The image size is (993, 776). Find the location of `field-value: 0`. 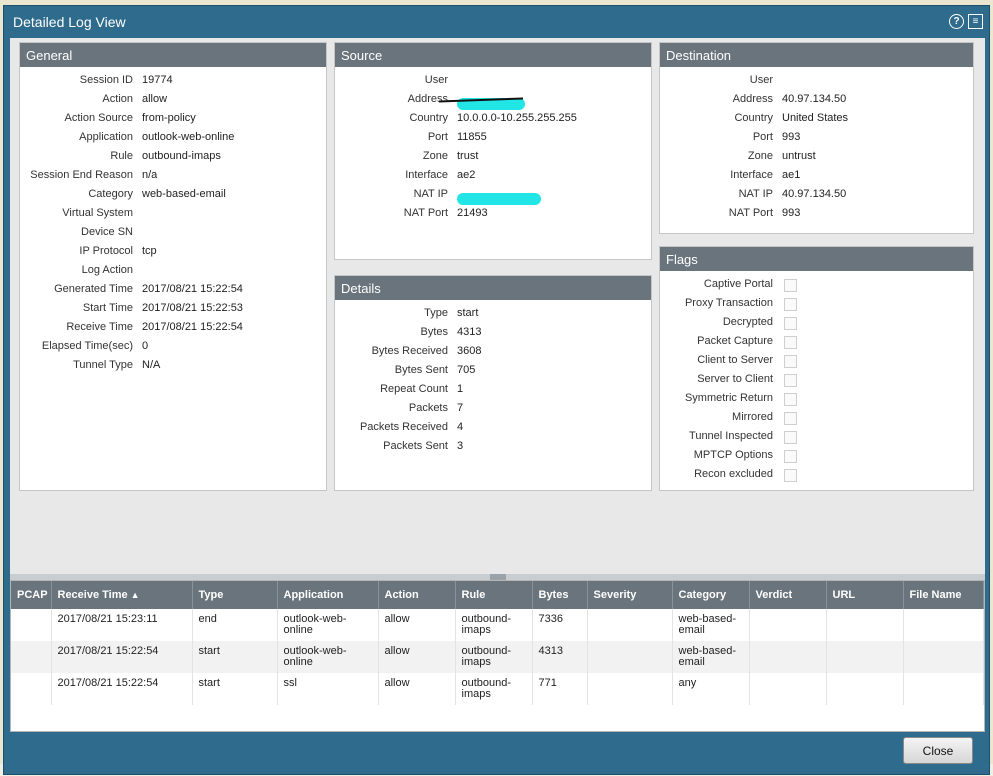

field-value: 0 is located at coordinates (145, 346).